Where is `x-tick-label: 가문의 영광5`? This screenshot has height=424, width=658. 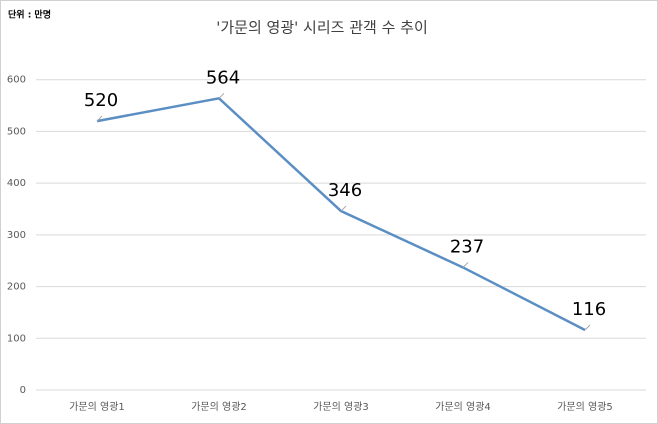
x-tick-label: 가문의 영광5 is located at coordinates (585, 407).